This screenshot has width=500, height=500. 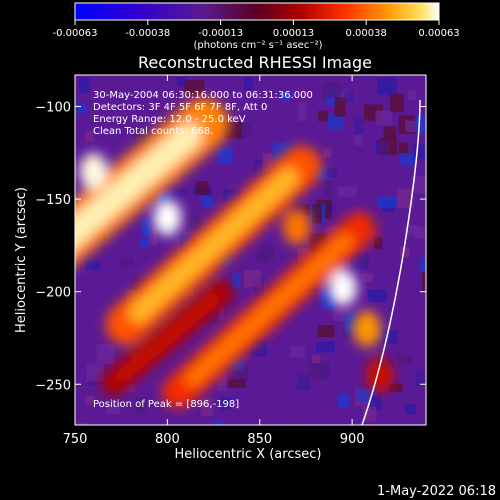 What do you see at coordinates (75, 439) in the screenshot?
I see `x-tick-label: 750` at bounding box center [75, 439].